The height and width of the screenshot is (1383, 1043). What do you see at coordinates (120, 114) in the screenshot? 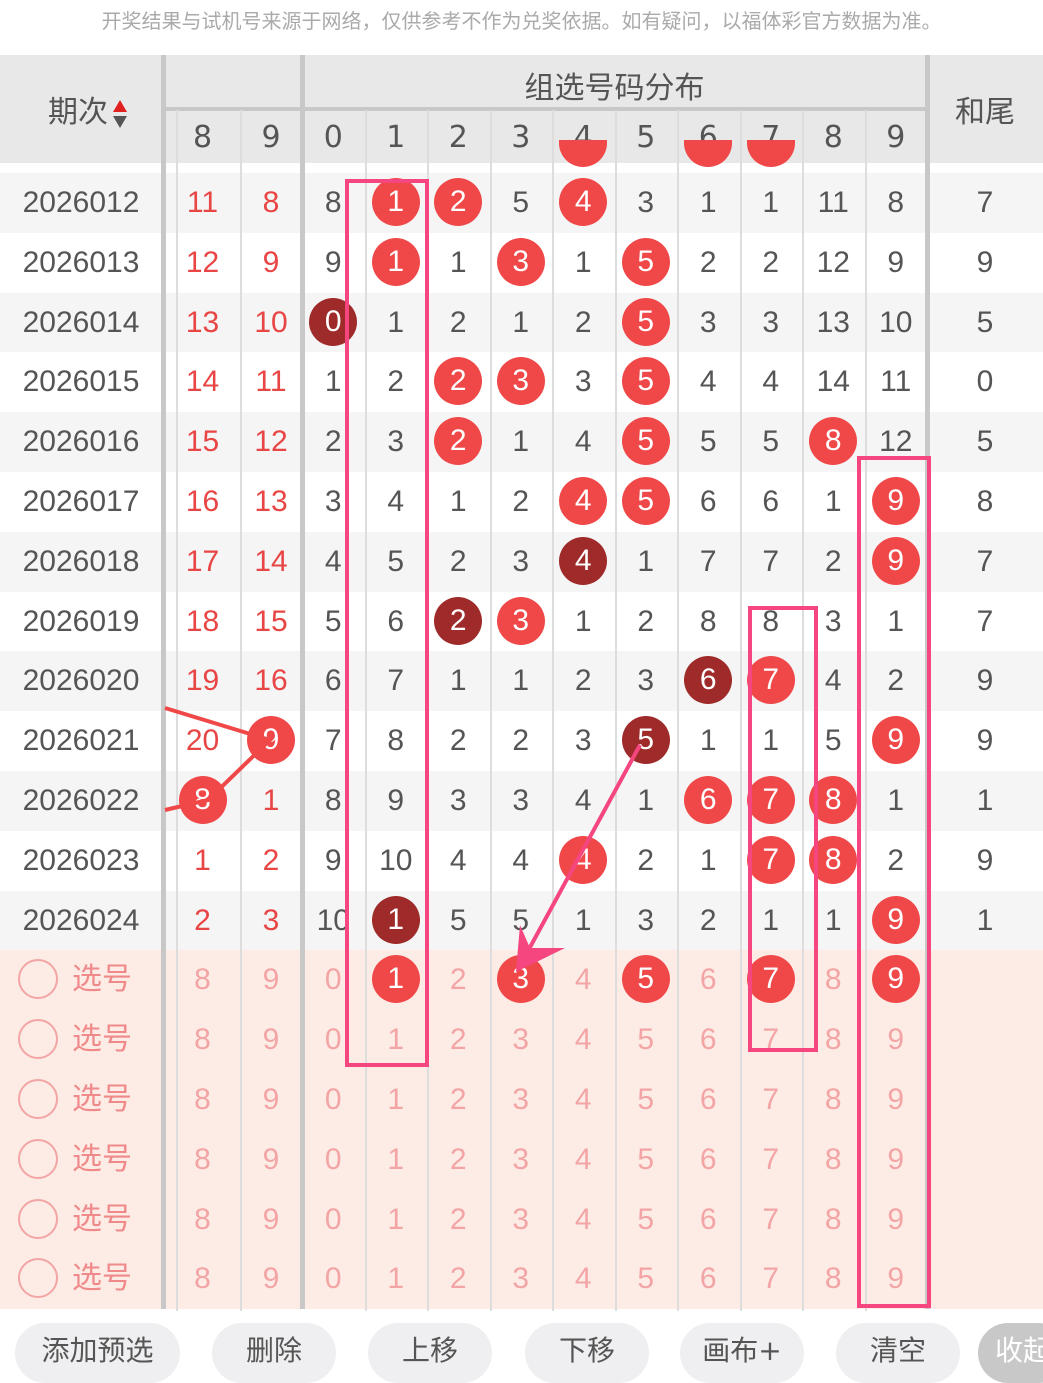
I see `sort-up-down-icon` at bounding box center [120, 114].